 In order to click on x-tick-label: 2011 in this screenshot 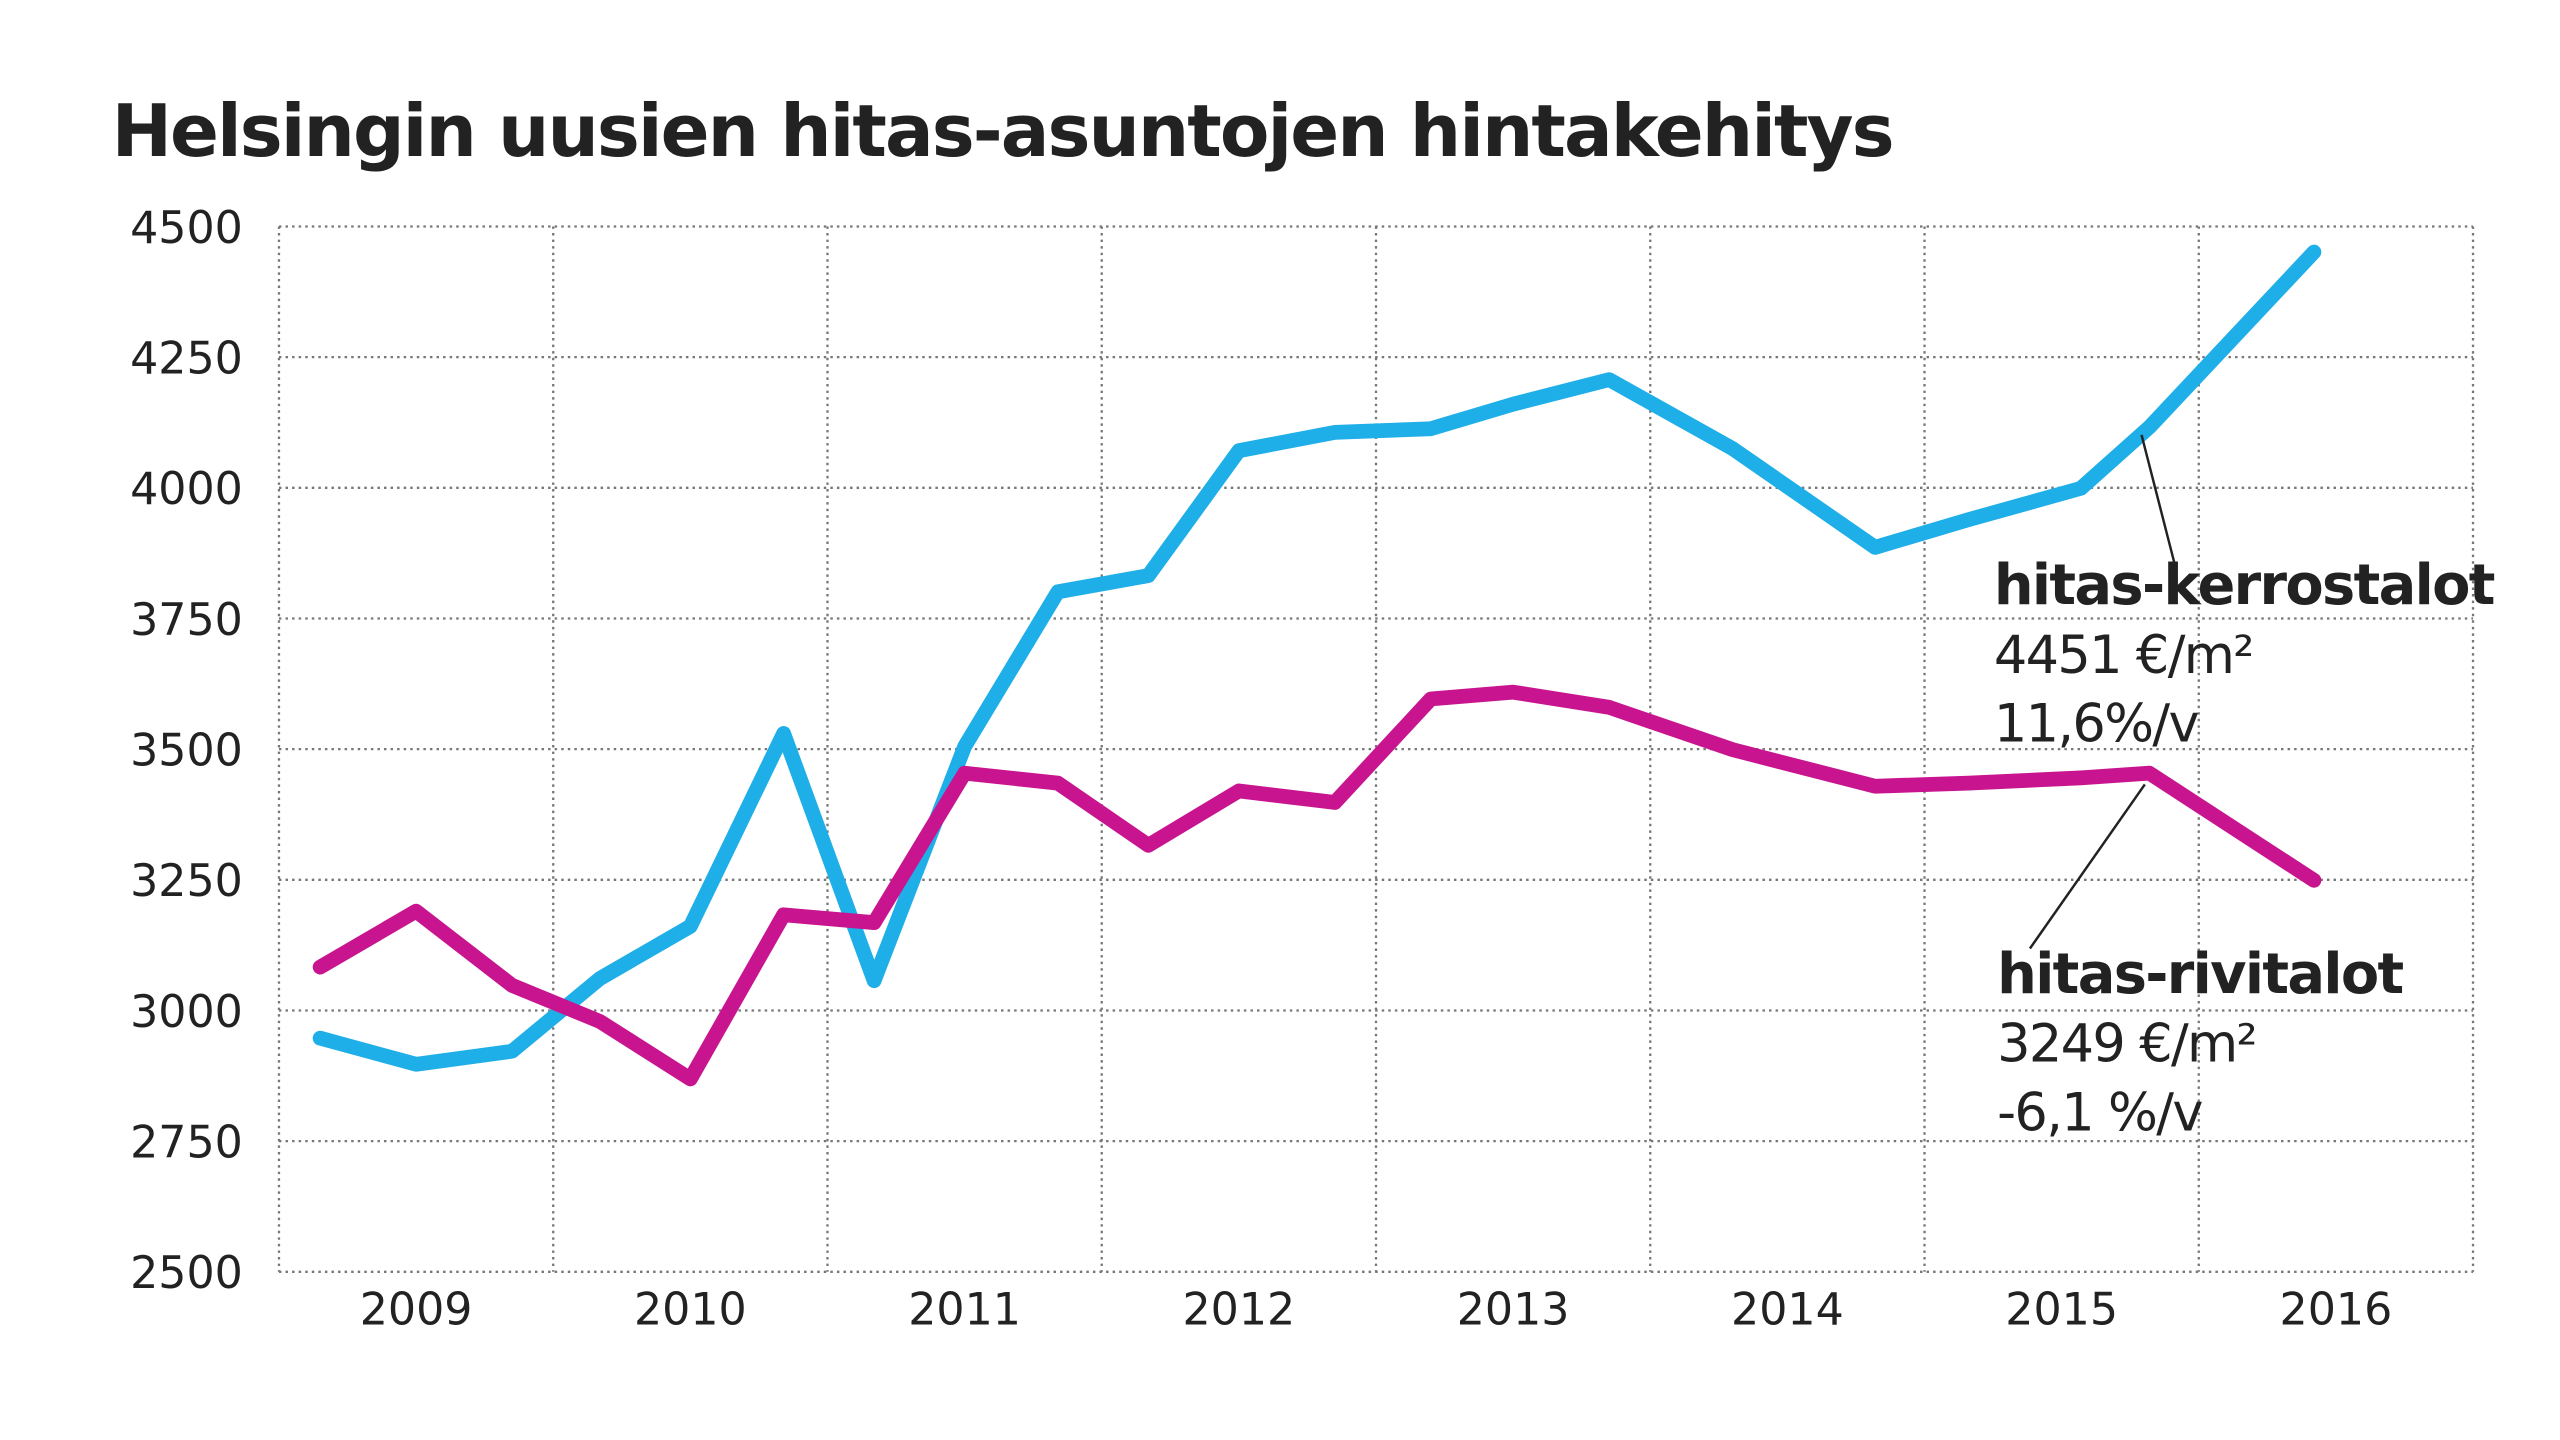, I will do `click(964, 1309)`.